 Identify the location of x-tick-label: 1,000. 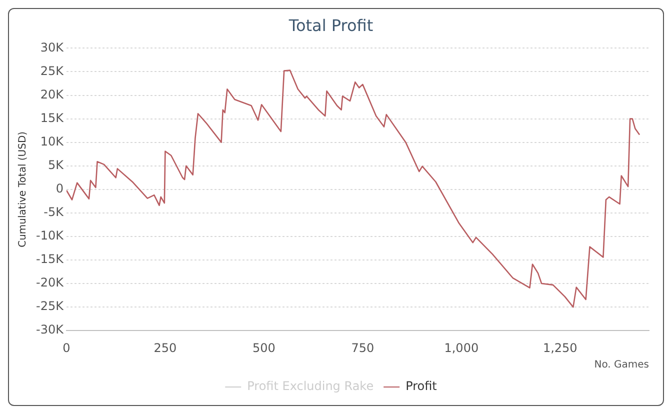
(461, 347).